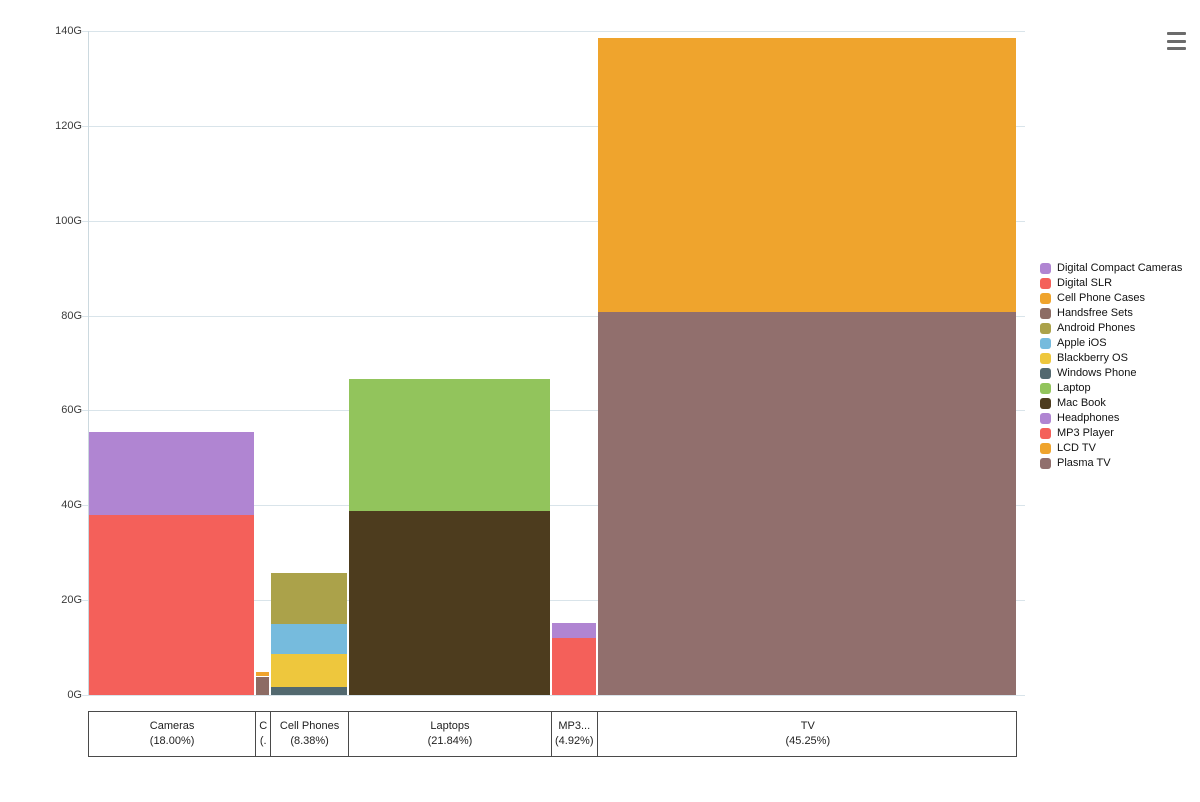 The image size is (1200, 802). I want to click on y-axis-line, so click(88, 363).